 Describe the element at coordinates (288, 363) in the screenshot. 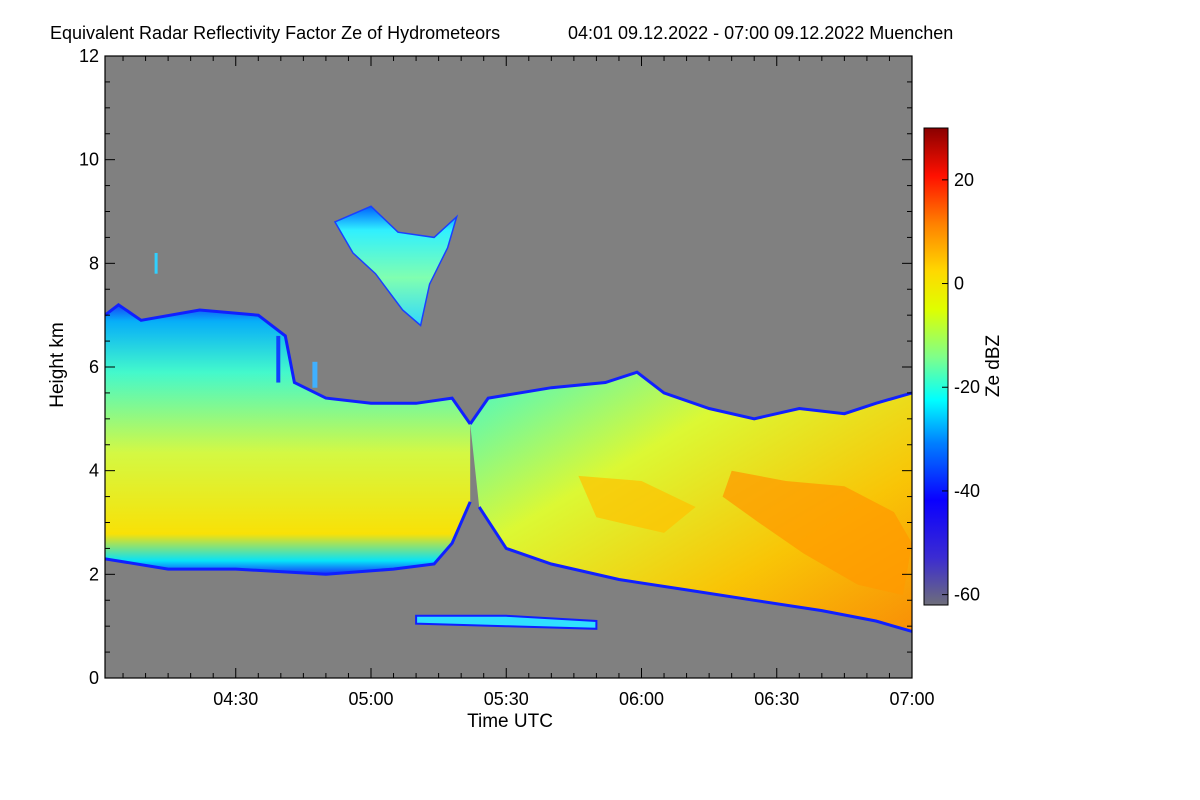

I see `echo-early-top-edge` at that location.